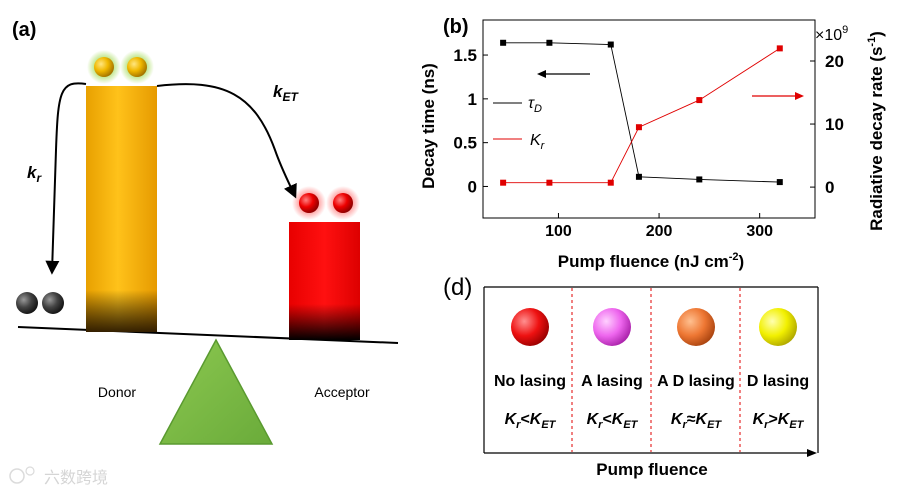 This screenshot has width=900, height=493. I want to click on state-label: A D lasing, so click(696, 381).